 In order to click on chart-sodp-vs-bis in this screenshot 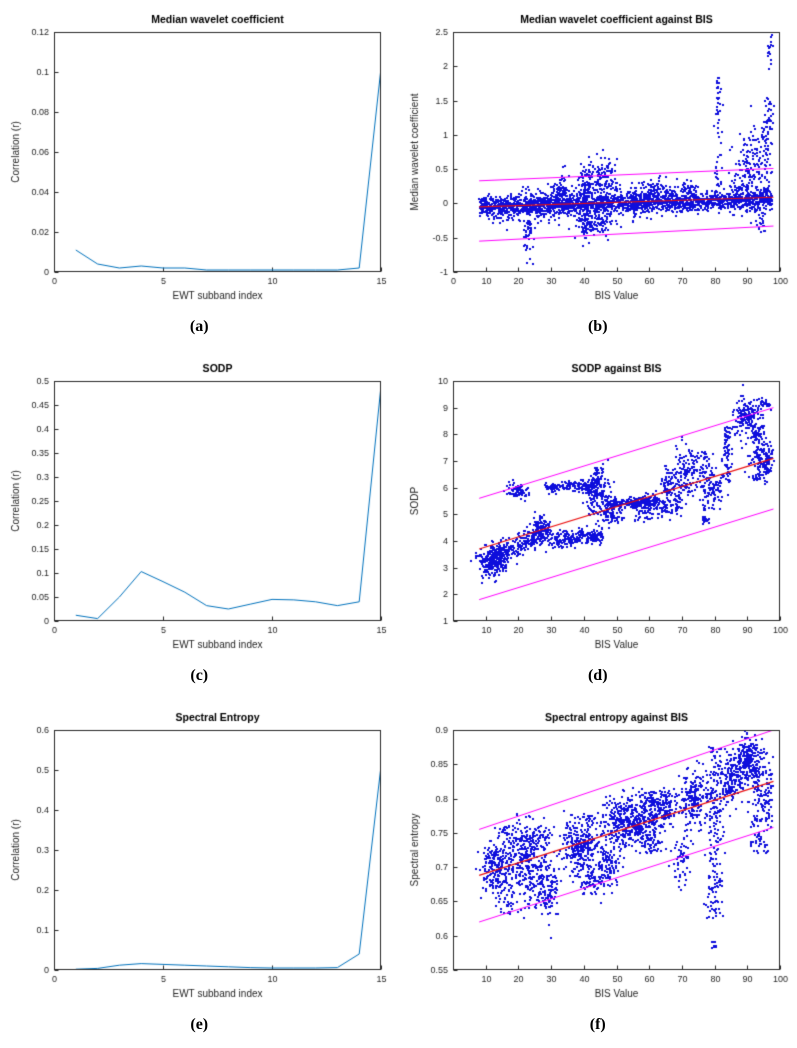, I will do `click(597, 510)`.